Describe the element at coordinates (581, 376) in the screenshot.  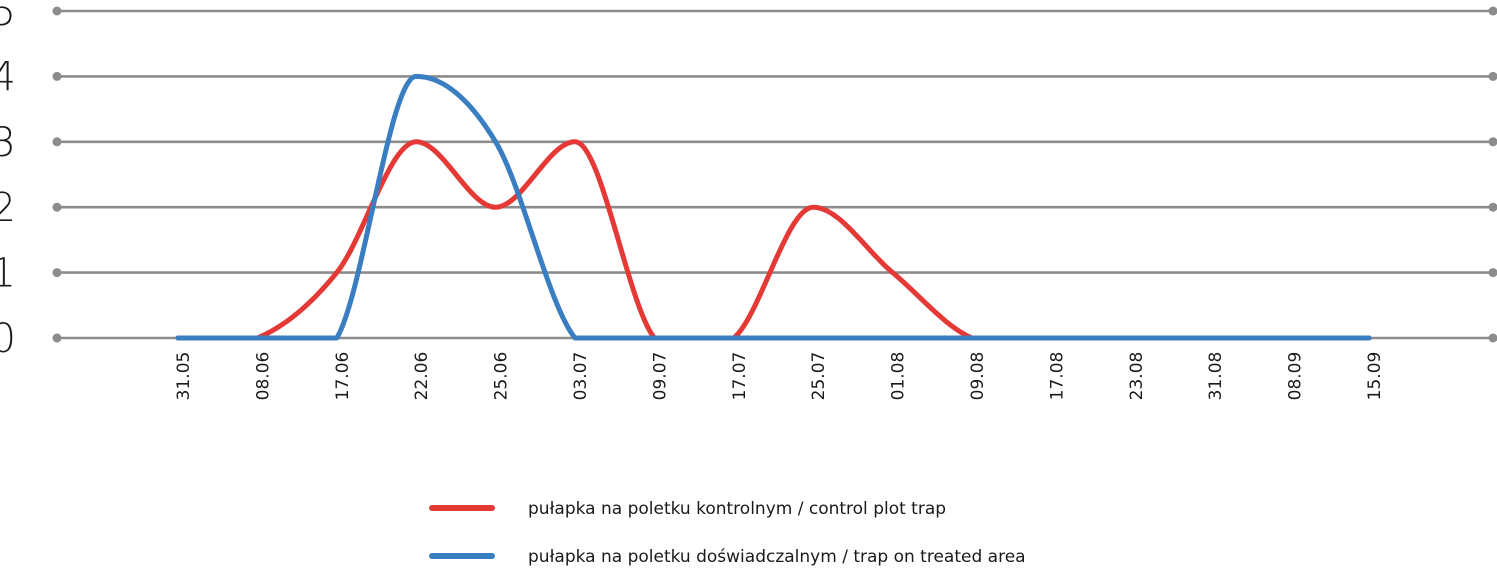
I see `x-tick-label: 03.07` at that location.